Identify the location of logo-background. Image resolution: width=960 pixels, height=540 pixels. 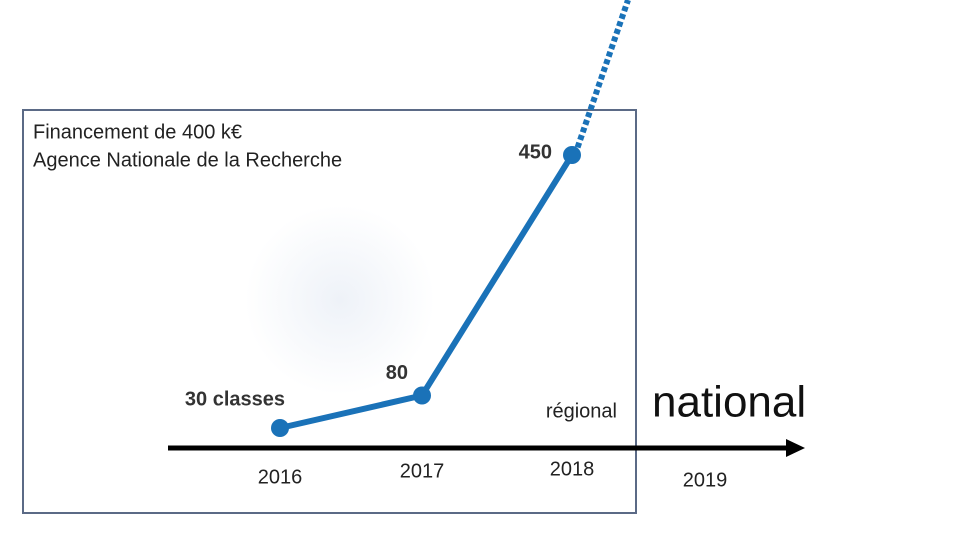
(340, 300).